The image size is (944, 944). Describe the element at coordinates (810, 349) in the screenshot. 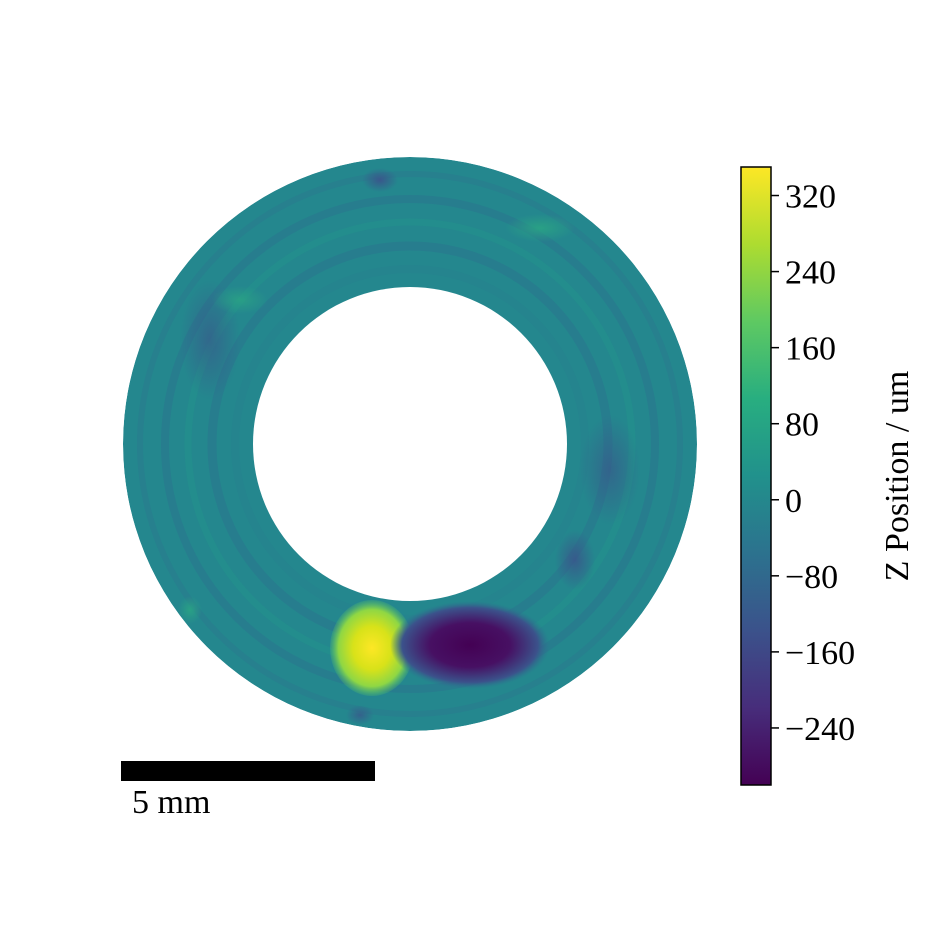

I see `colorbar-tick-label: 160` at that location.